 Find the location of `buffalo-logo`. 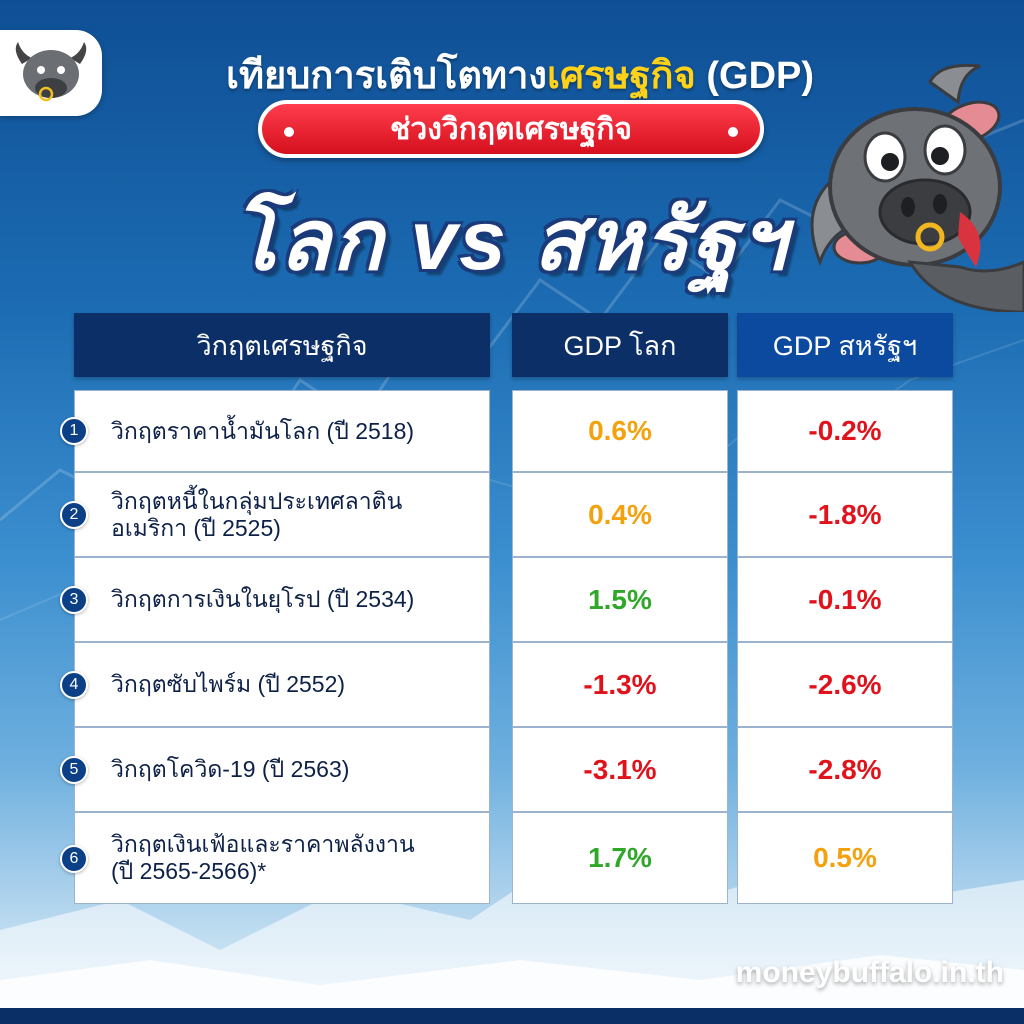

buffalo-logo is located at coordinates (51, 73).